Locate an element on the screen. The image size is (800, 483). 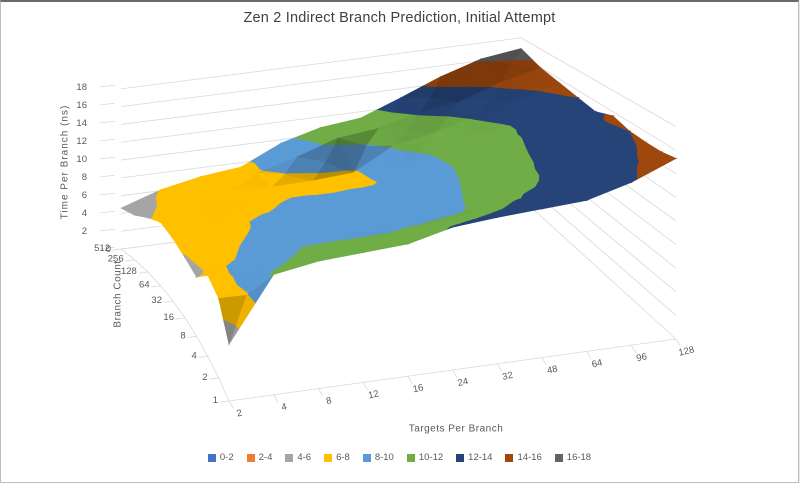
legend-item: 8-10 is located at coordinates (378, 457).